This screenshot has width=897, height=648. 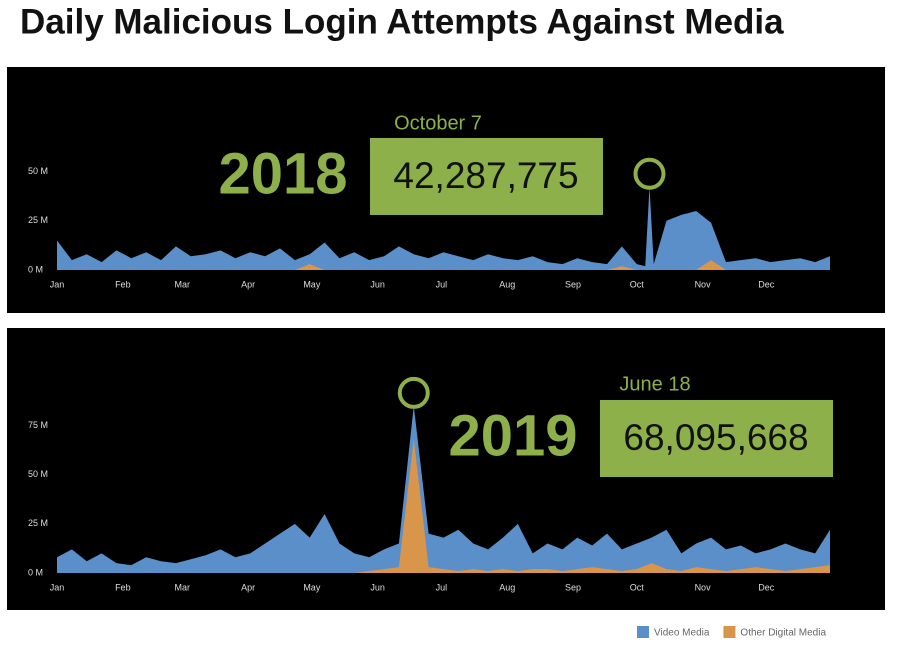 I want to click on value-label: 42,287,775, so click(x=485, y=175).